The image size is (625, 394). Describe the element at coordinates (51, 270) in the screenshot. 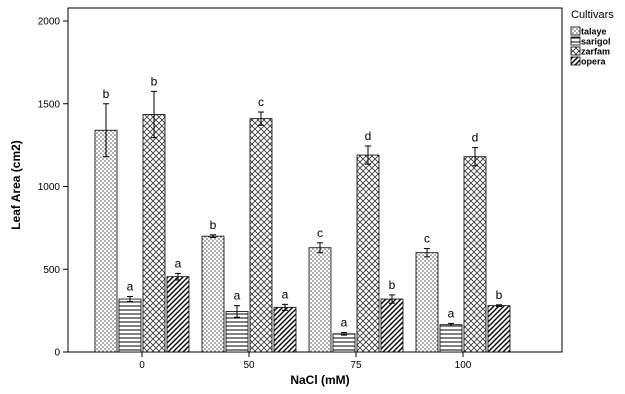

I see `y-tick-label: 500` at that location.